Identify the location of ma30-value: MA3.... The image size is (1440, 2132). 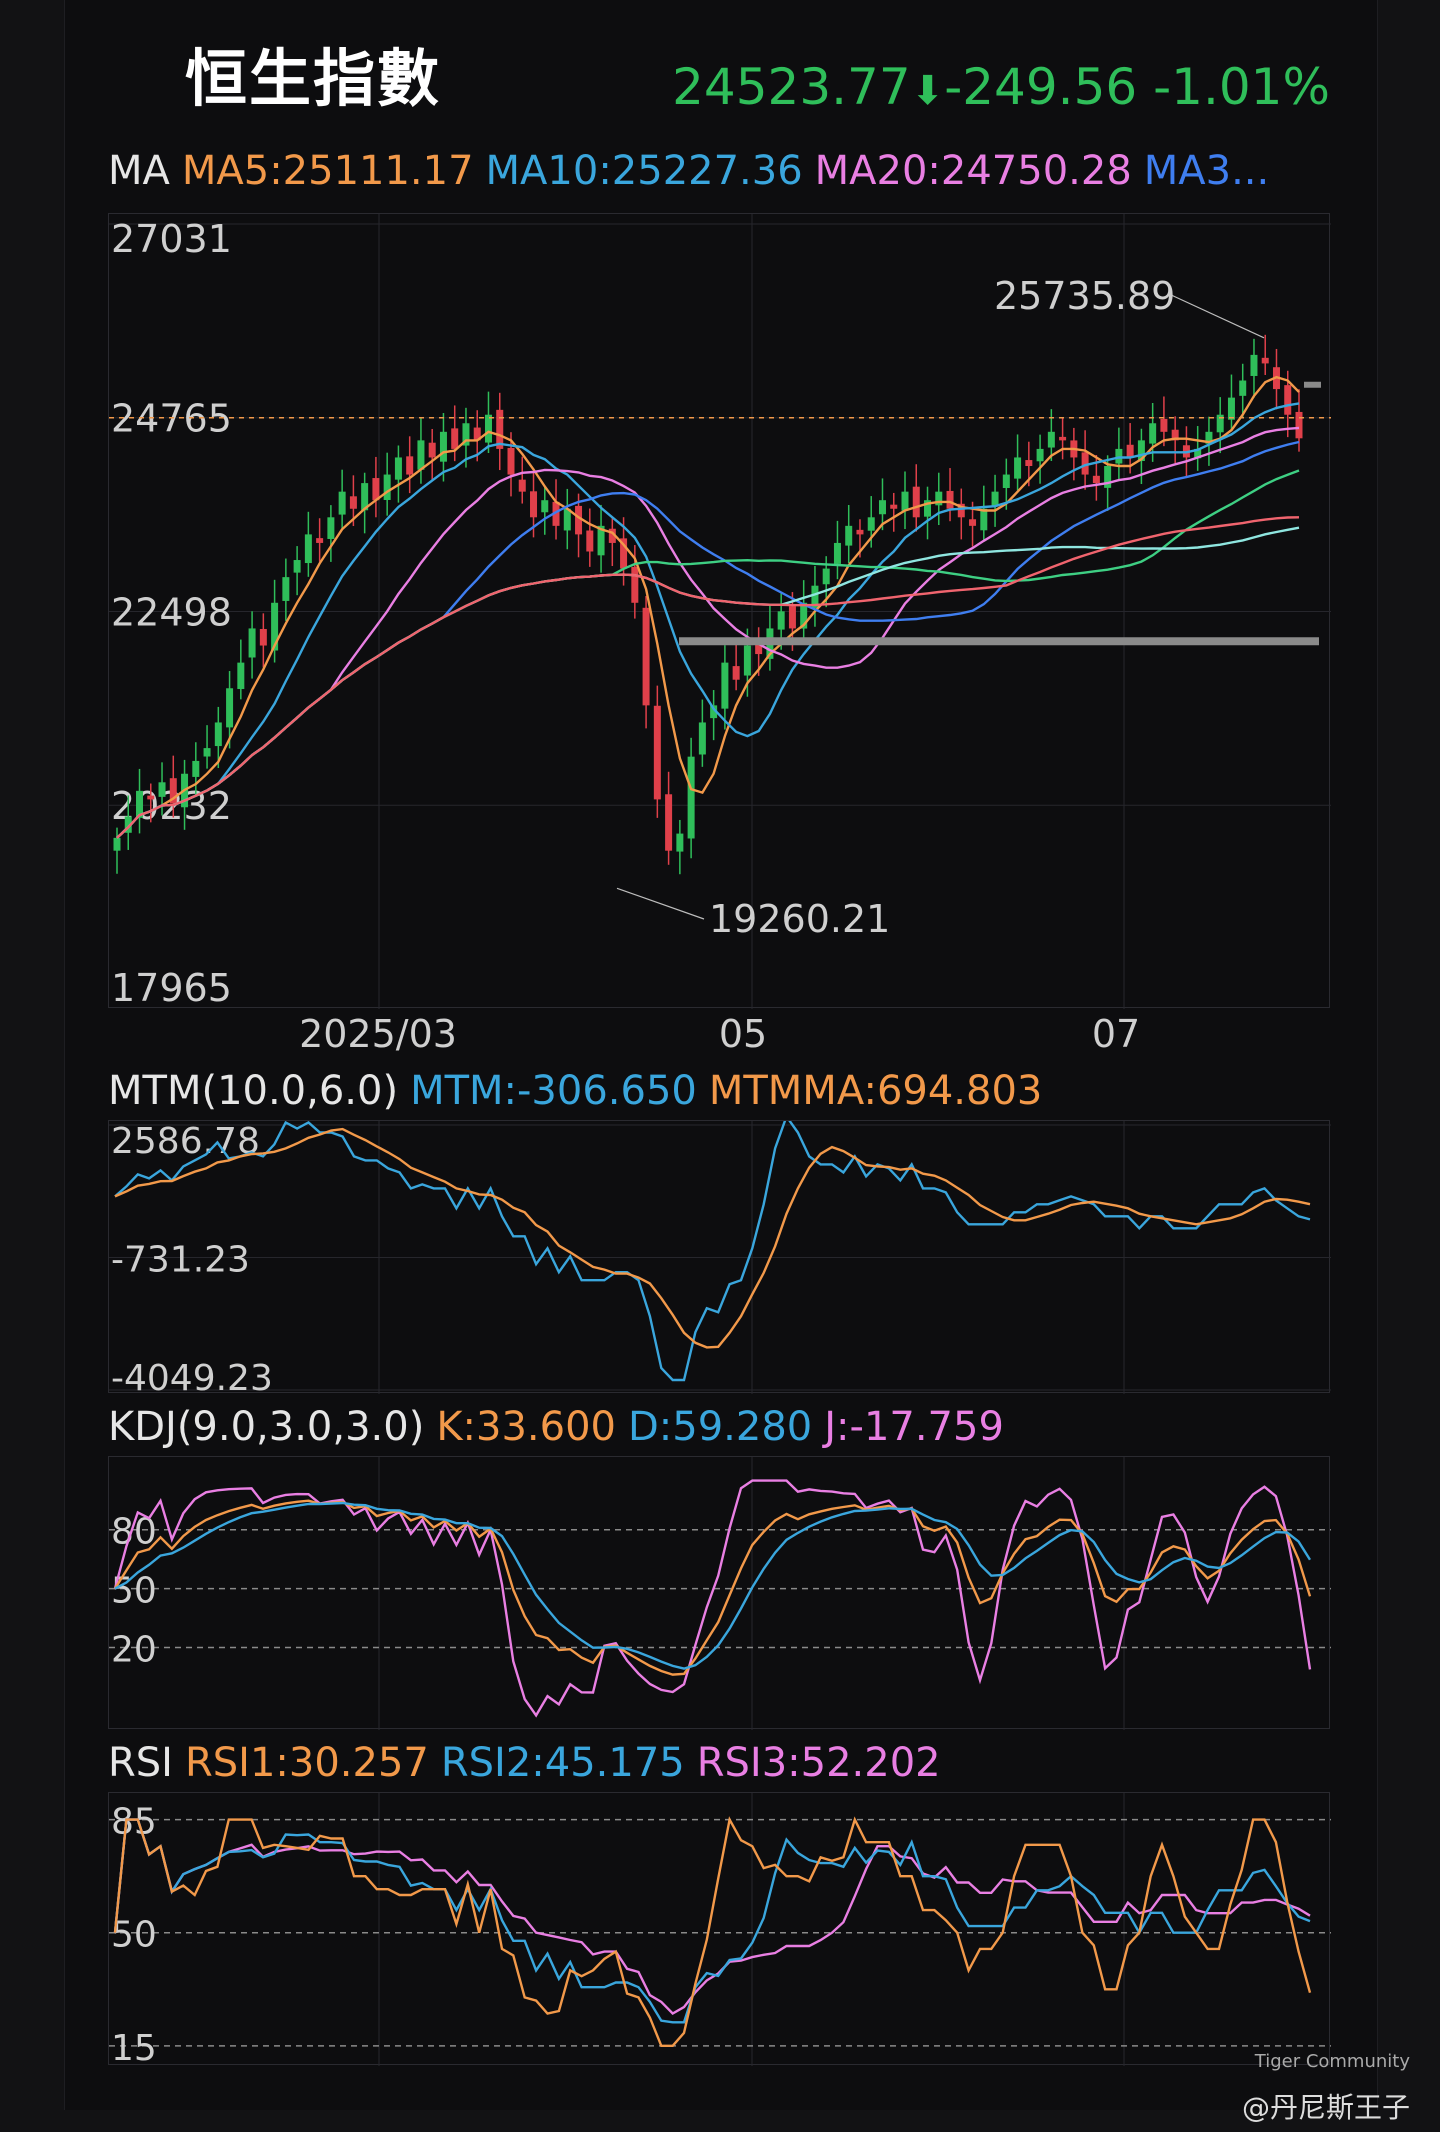
(1206, 171).